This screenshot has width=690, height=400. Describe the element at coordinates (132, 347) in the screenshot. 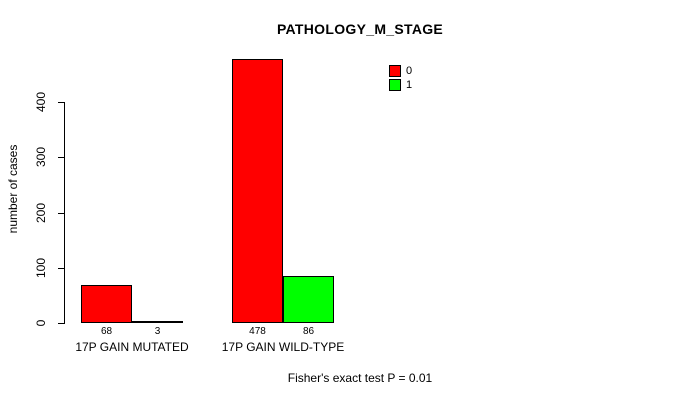

I see `x-axis-category-label: 17P GAIN MUTATED` at that location.